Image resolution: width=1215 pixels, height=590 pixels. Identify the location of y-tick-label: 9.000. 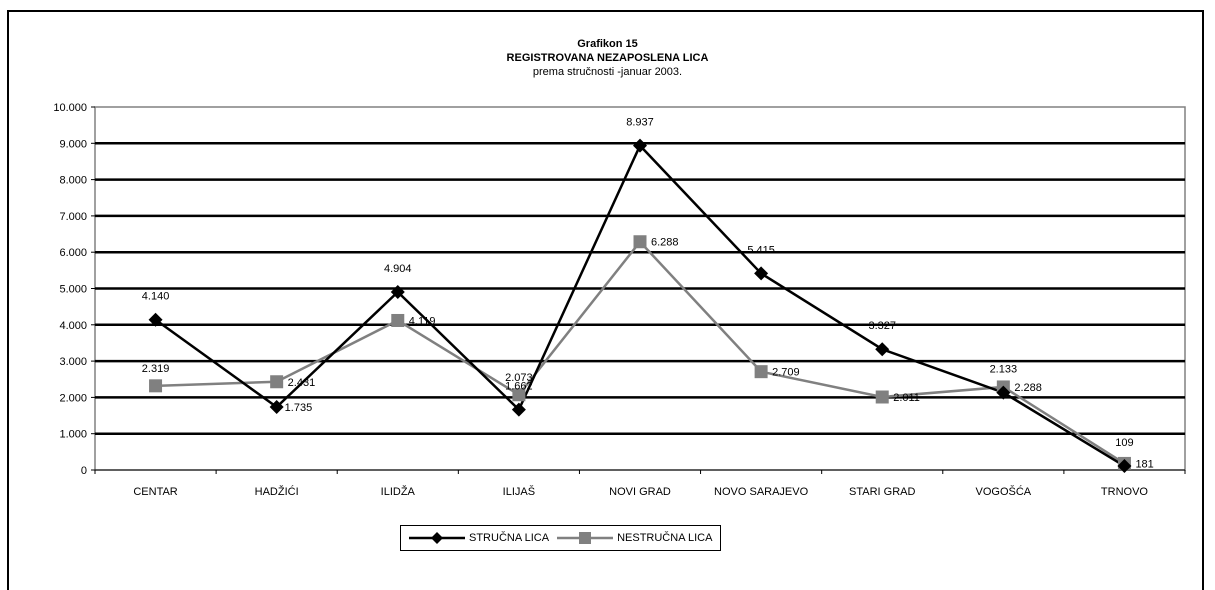
(73, 144).